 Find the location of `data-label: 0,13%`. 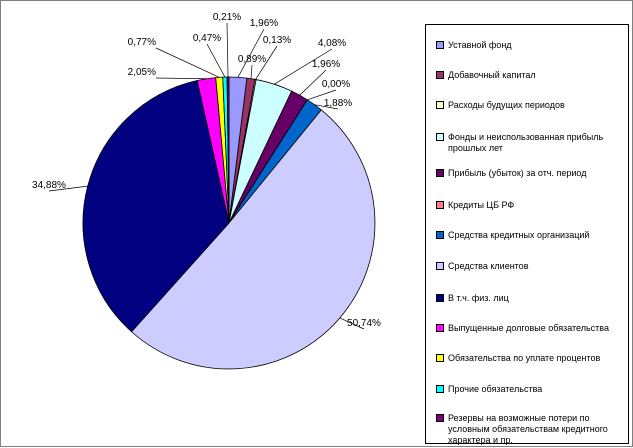

data-label: 0,13% is located at coordinates (277, 40).